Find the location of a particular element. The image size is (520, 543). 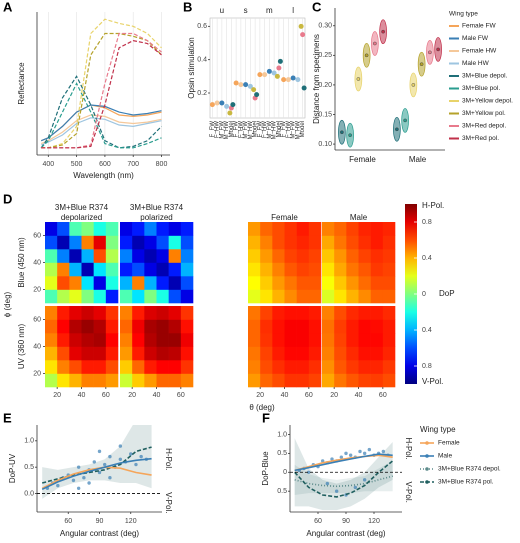

x-tick-label: 60 is located at coordinates (106, 395).